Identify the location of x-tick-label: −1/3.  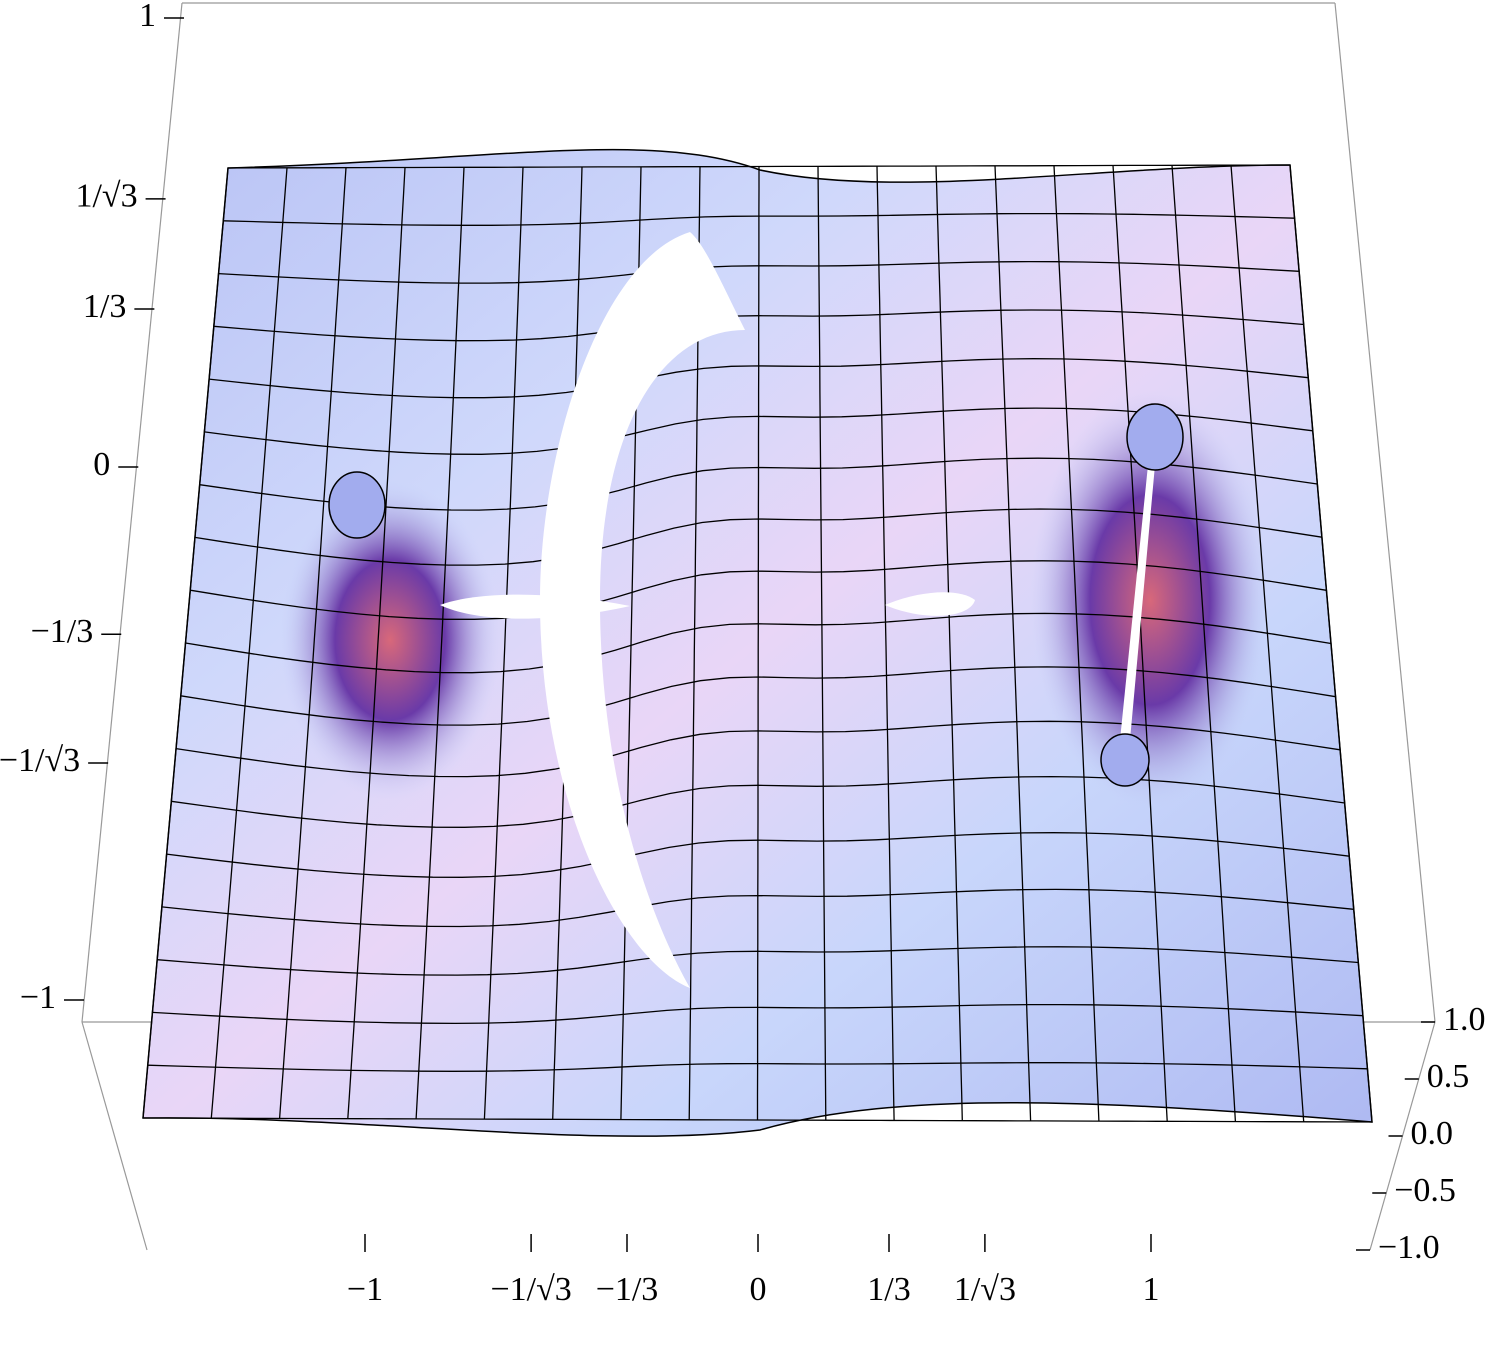
(627, 1289).